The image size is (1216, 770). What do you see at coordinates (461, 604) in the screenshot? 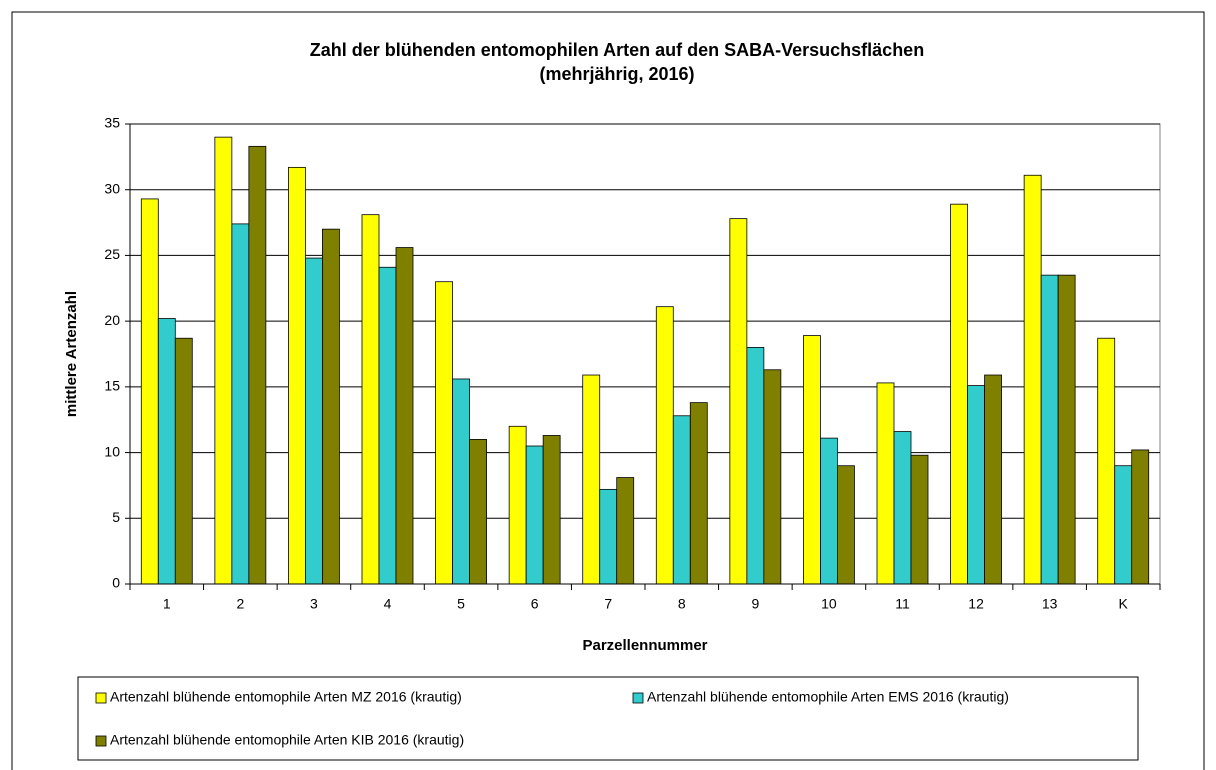
I see `x-tick-label: 5` at bounding box center [461, 604].